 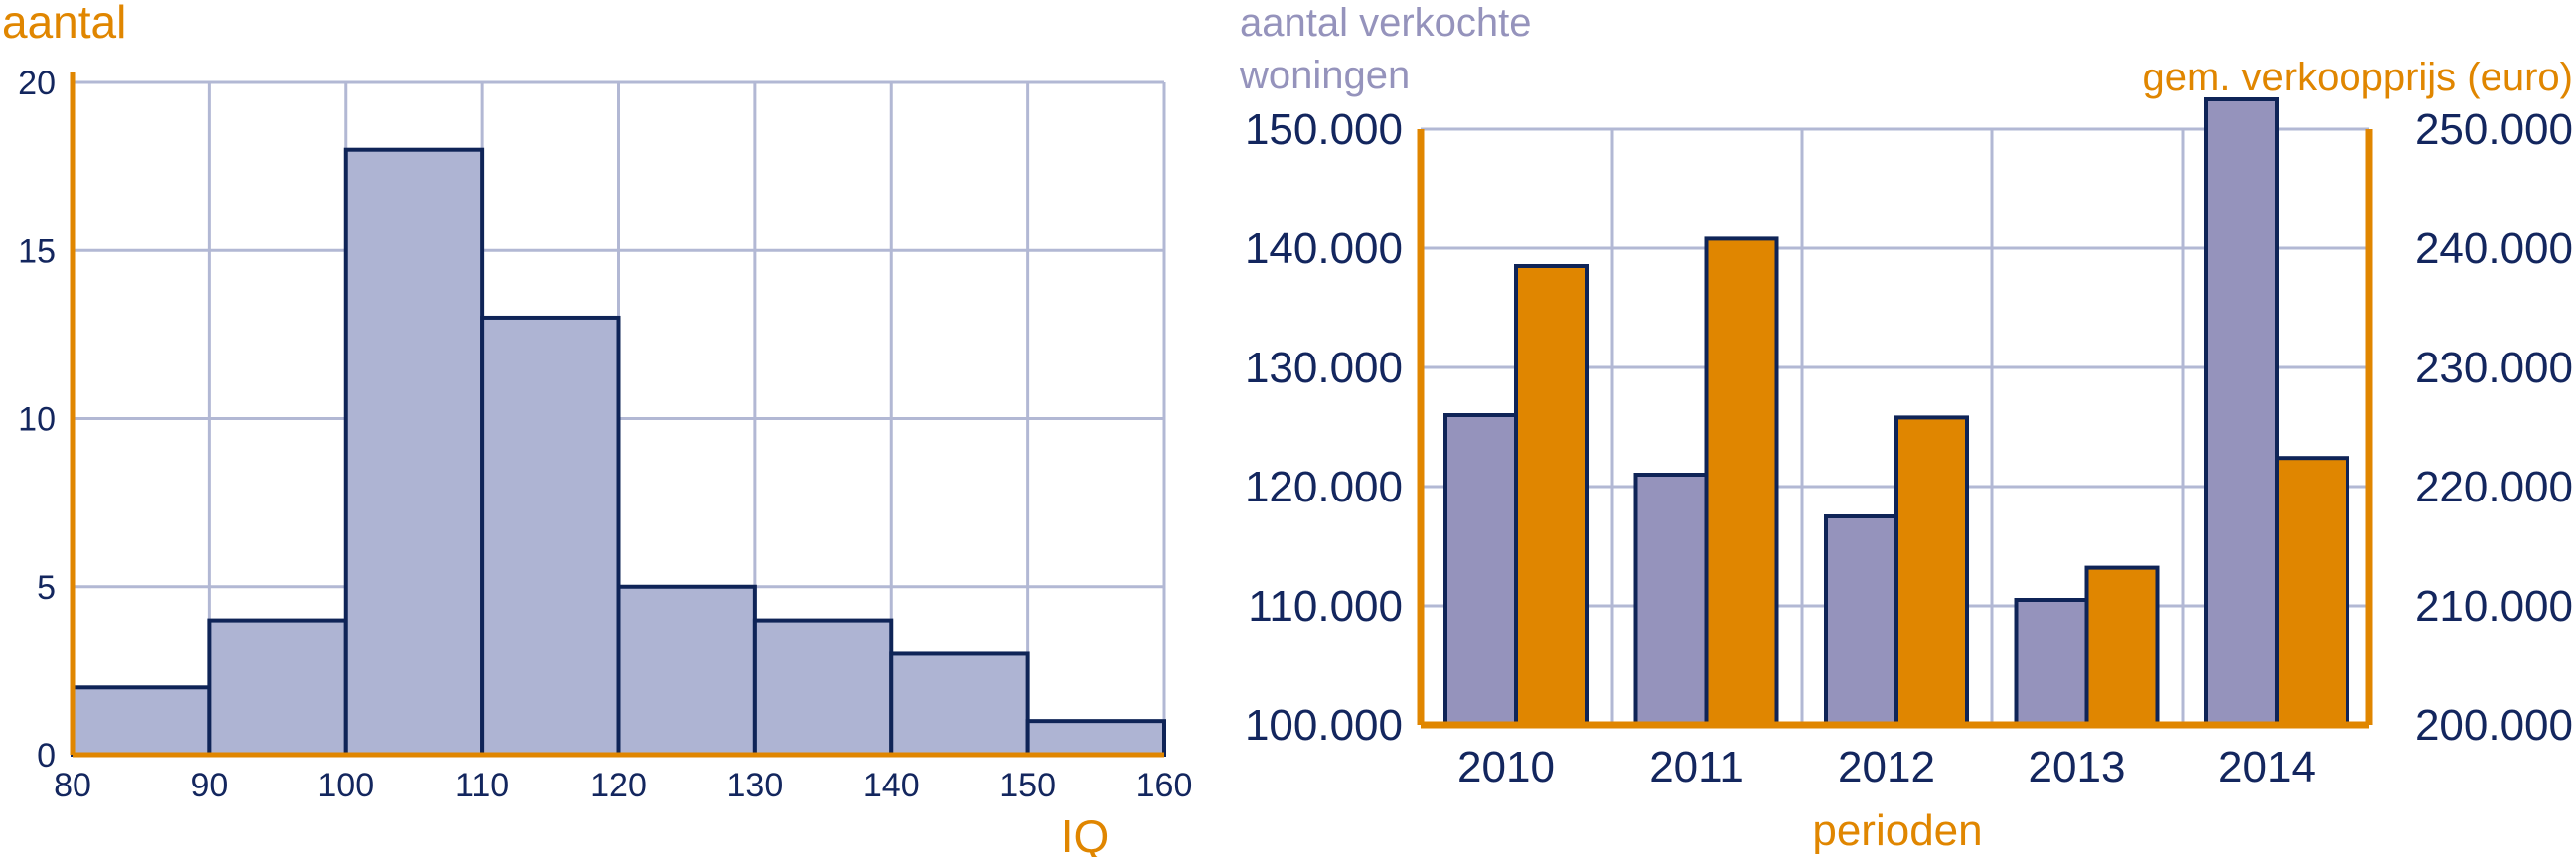 I want to click on bar-chart-category-label: 2013, so click(x=2077, y=767).